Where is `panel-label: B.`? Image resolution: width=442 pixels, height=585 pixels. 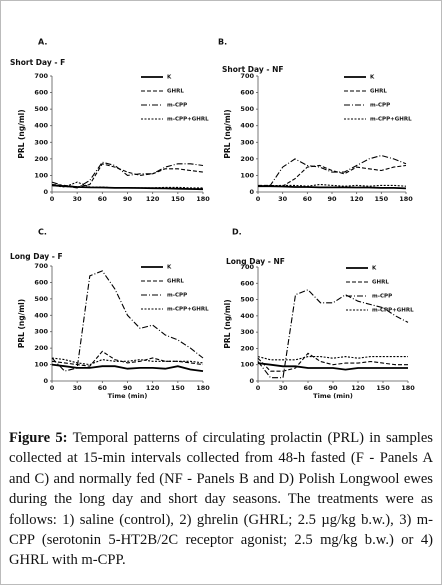 panel-label: B. is located at coordinates (222, 42).